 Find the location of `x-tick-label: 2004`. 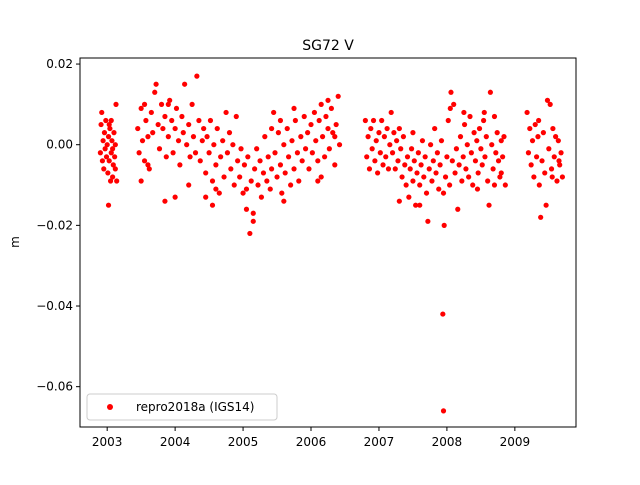

x-tick-label: 2004 is located at coordinates (175, 442).